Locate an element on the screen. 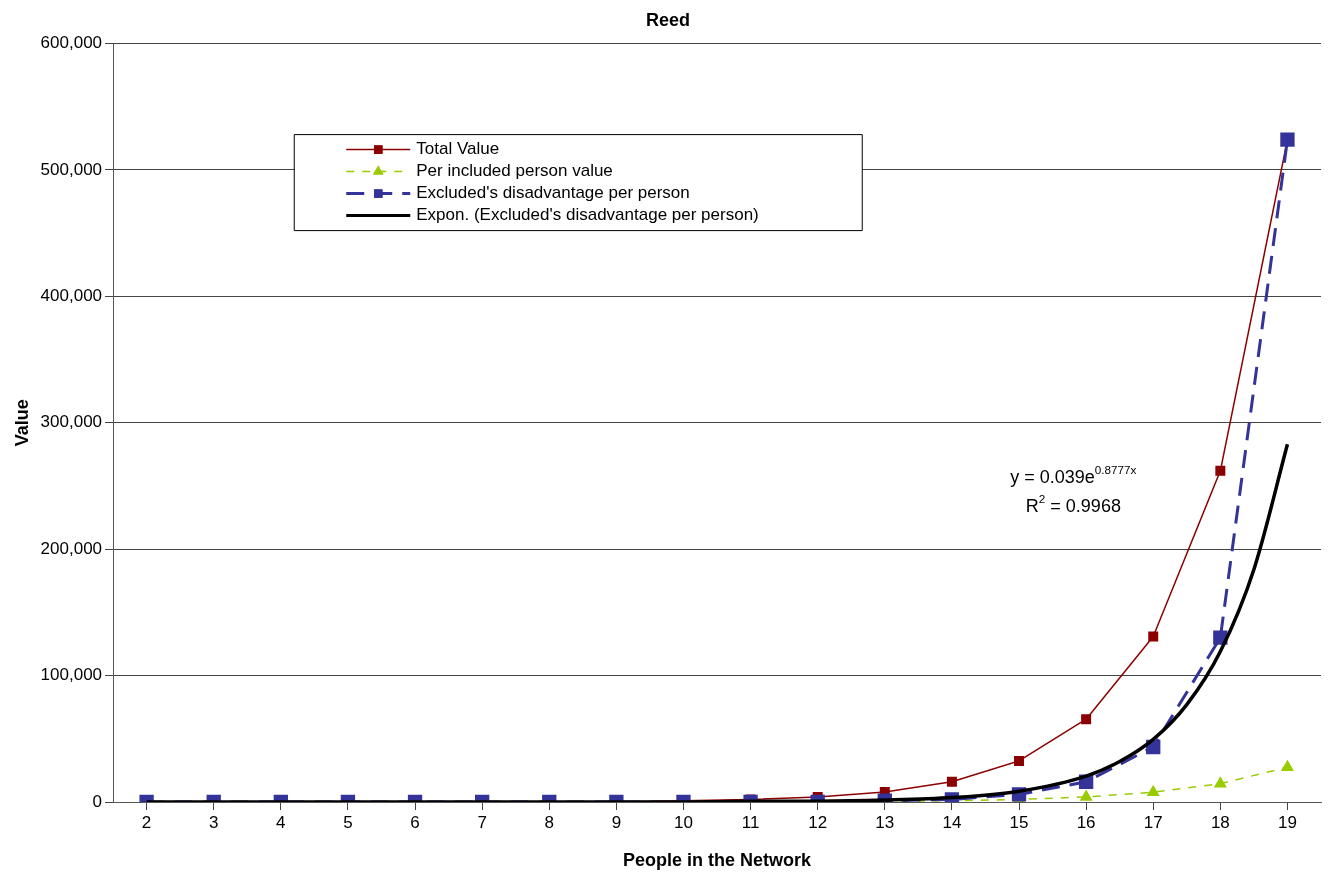  x-tick-label: 17 is located at coordinates (1153, 822).